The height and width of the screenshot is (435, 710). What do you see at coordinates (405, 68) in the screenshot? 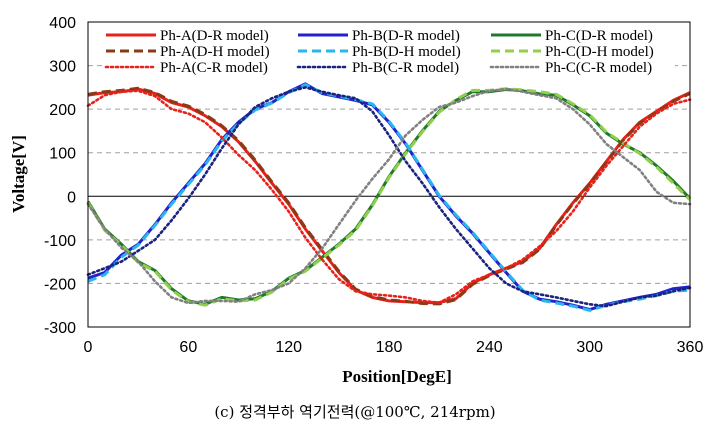
I see `legend-label: Ph-B(C-R model)` at bounding box center [405, 68].